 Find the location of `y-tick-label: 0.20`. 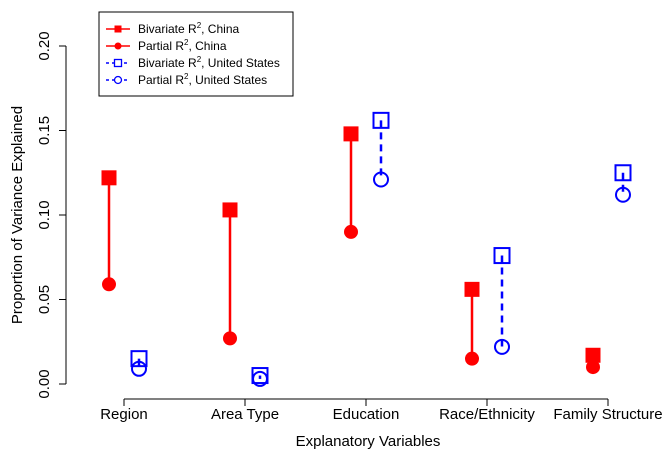

y-tick-label: 0.20 is located at coordinates (44, 45).